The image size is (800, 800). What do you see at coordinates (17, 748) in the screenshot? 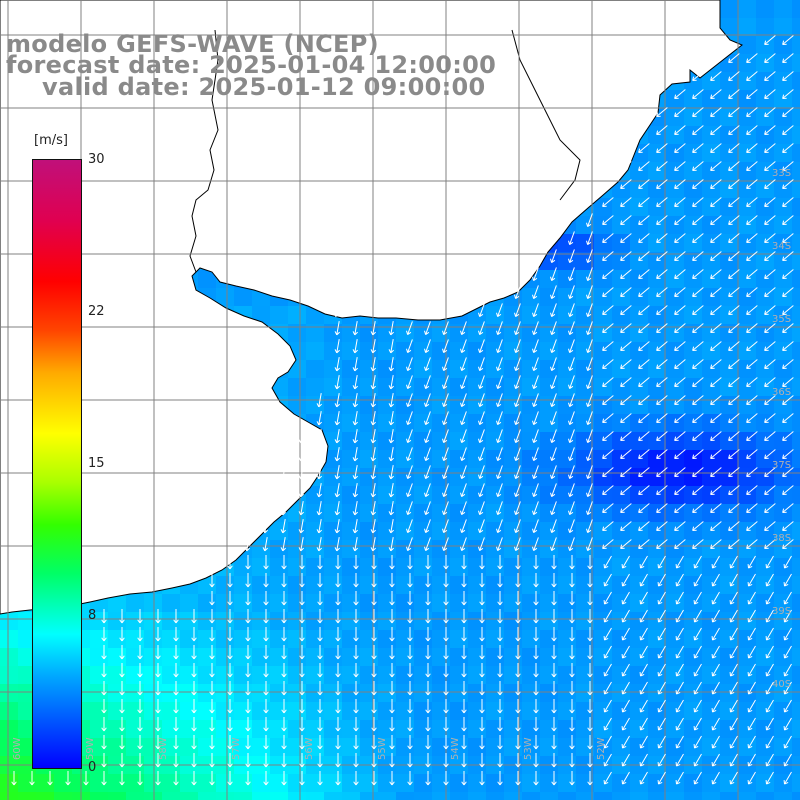
I see `longitude-label: 60W` at bounding box center [17, 748].